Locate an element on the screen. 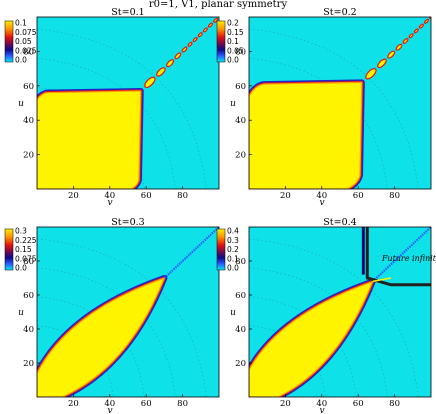 Image resolution: width=436 pixels, height=414 pixels. diagonal-streak is located at coordinates (401, 255).